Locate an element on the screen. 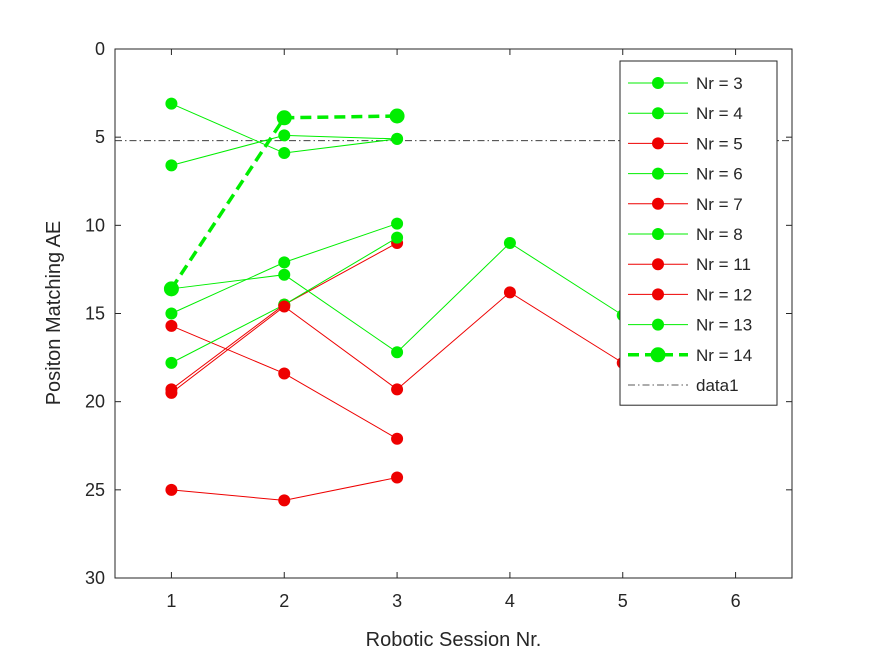 This screenshot has height=656, width=875. y-tick-label: 0 is located at coordinates (100, 49).